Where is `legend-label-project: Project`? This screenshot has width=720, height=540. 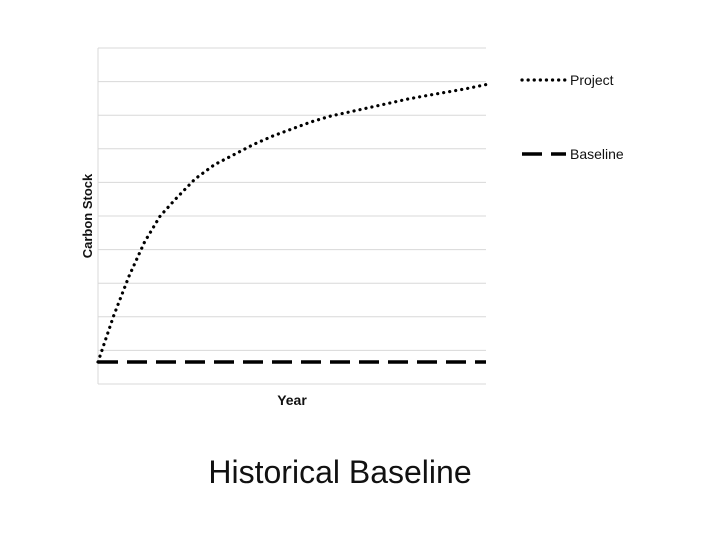
legend-label-project: Project is located at coordinates (592, 80).